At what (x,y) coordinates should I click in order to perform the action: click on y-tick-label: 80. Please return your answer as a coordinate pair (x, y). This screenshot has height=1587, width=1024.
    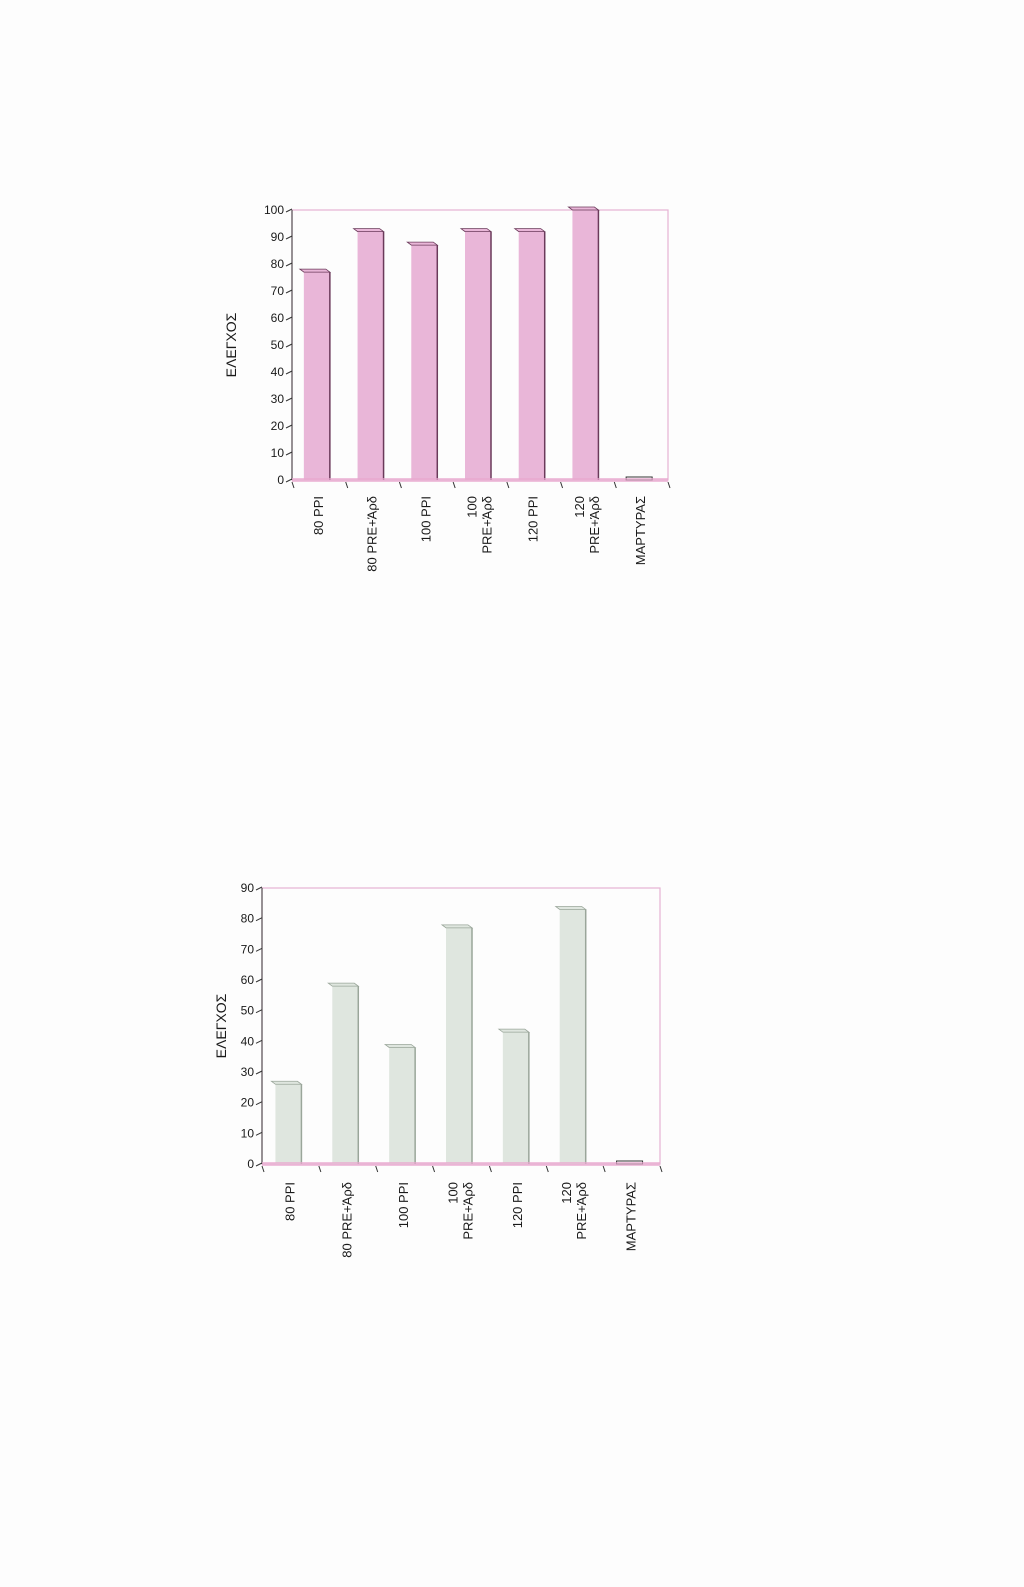
    Looking at the image, I should click on (278, 264).